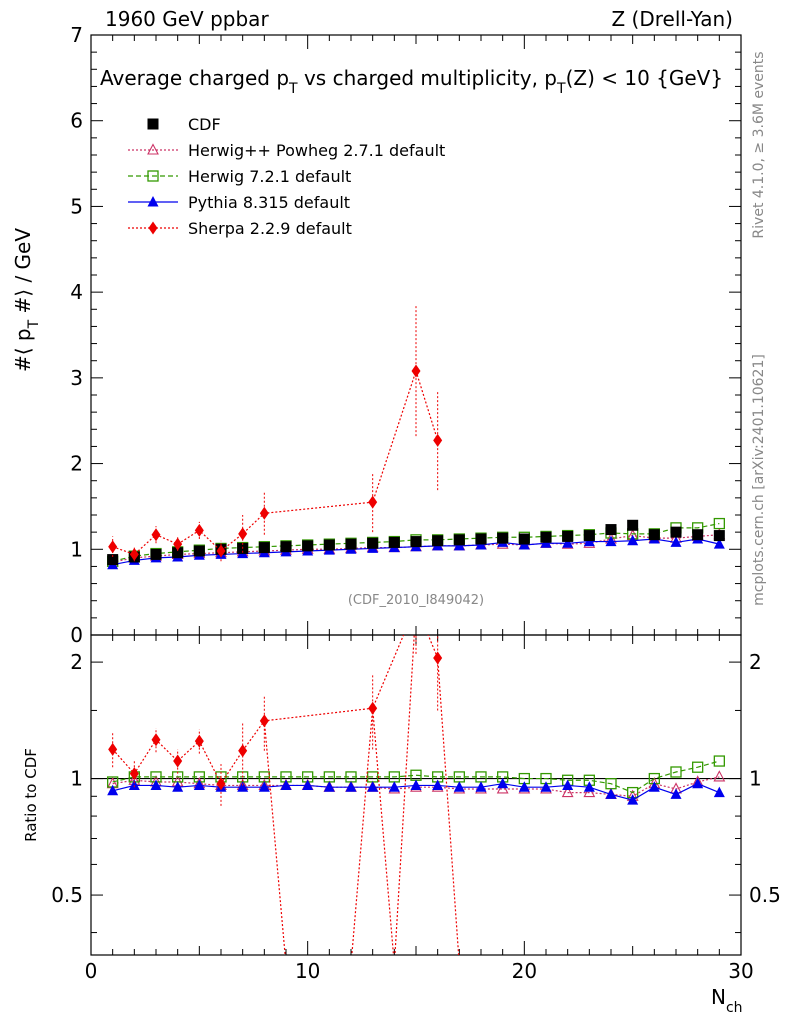  Describe the element at coordinates (416, 791) in the screenshot. I see `ratio-series-pythia-8-315-default` at that location.